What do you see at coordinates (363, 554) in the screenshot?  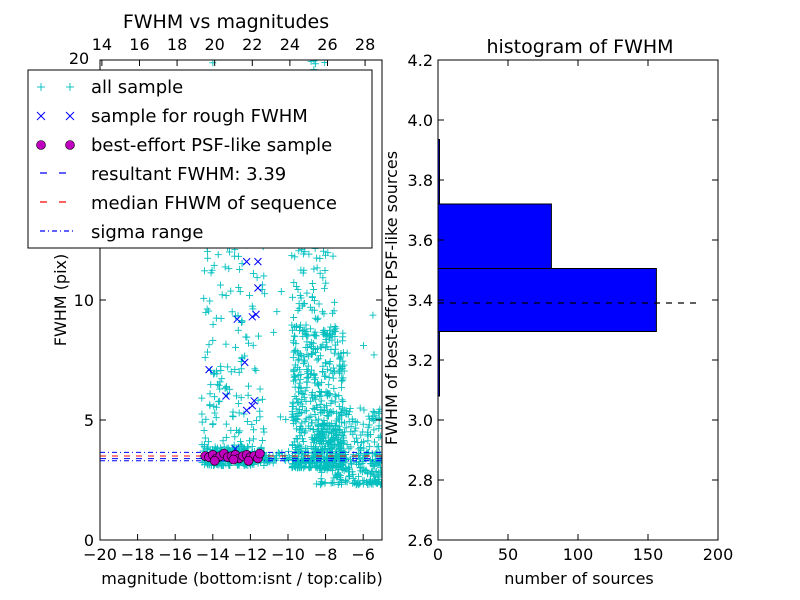 I see `left-x-tick-label: −6` at bounding box center [363, 554].